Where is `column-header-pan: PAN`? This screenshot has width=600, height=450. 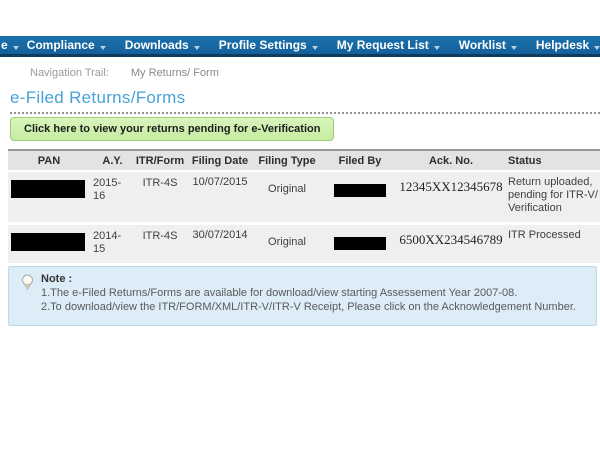 column-header-pan: PAN is located at coordinates (49, 160).